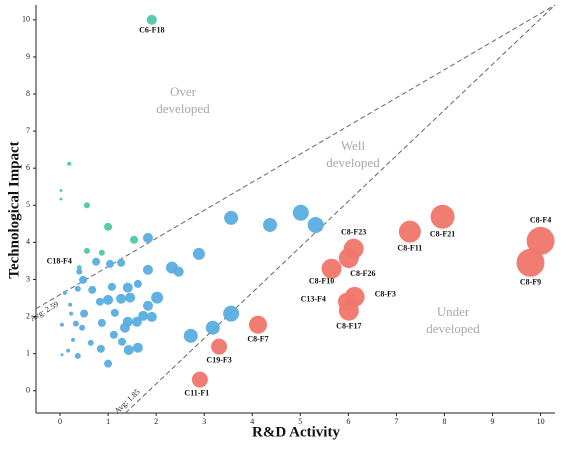 This screenshot has height=449, width=567. What do you see at coordinates (156, 421) in the screenshot?
I see `x-tick-label: 2` at bounding box center [156, 421].